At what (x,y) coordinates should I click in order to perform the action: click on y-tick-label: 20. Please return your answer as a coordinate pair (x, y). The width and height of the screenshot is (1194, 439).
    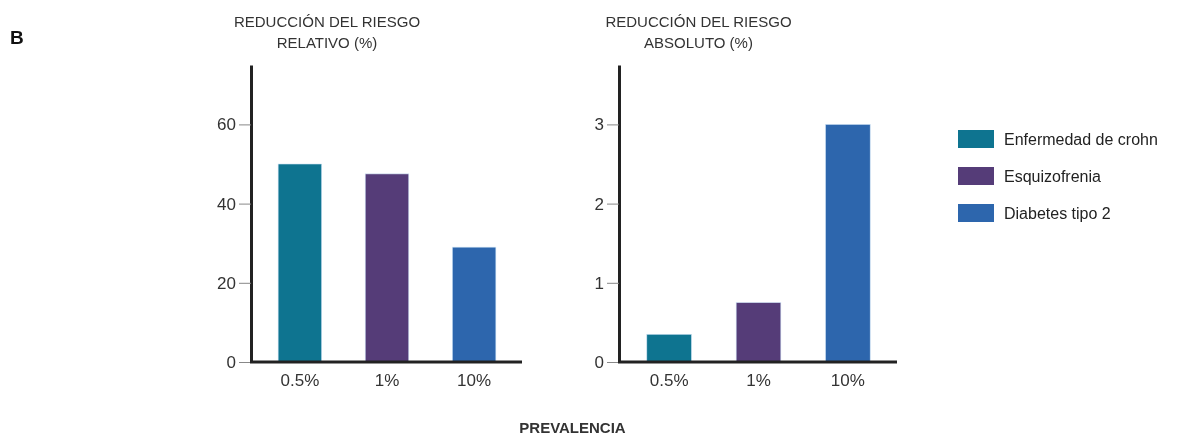
    Looking at the image, I should click on (226, 283).